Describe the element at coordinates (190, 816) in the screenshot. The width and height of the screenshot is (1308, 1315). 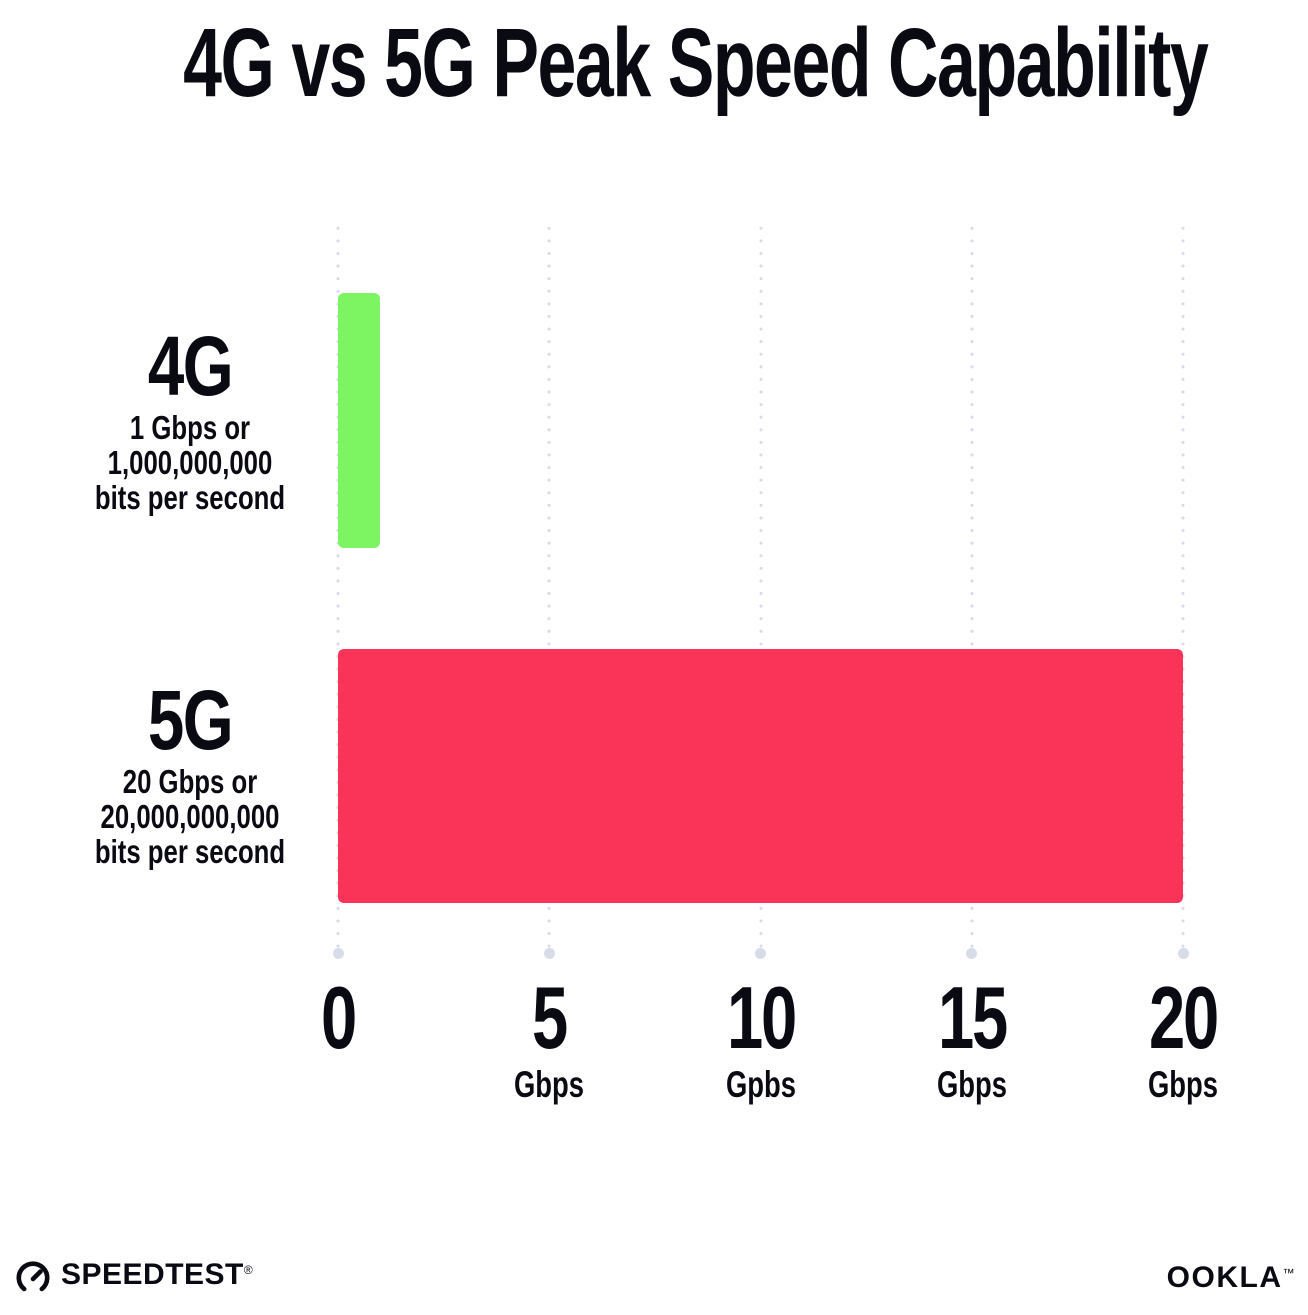
I see `category-caption-line: 20,000,000,000` at that location.